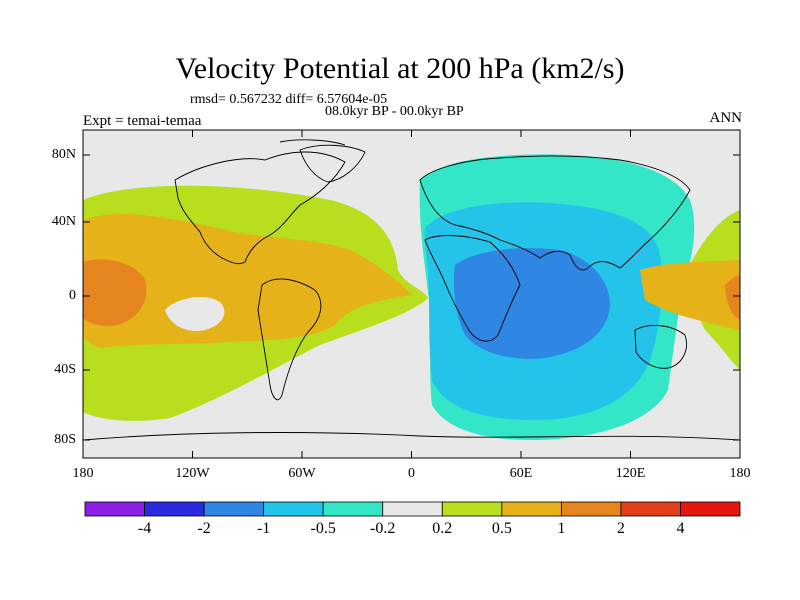 The image size is (800, 600). Describe the element at coordinates (521, 473) in the screenshot. I see `lon-tick-label: 60E` at that location.